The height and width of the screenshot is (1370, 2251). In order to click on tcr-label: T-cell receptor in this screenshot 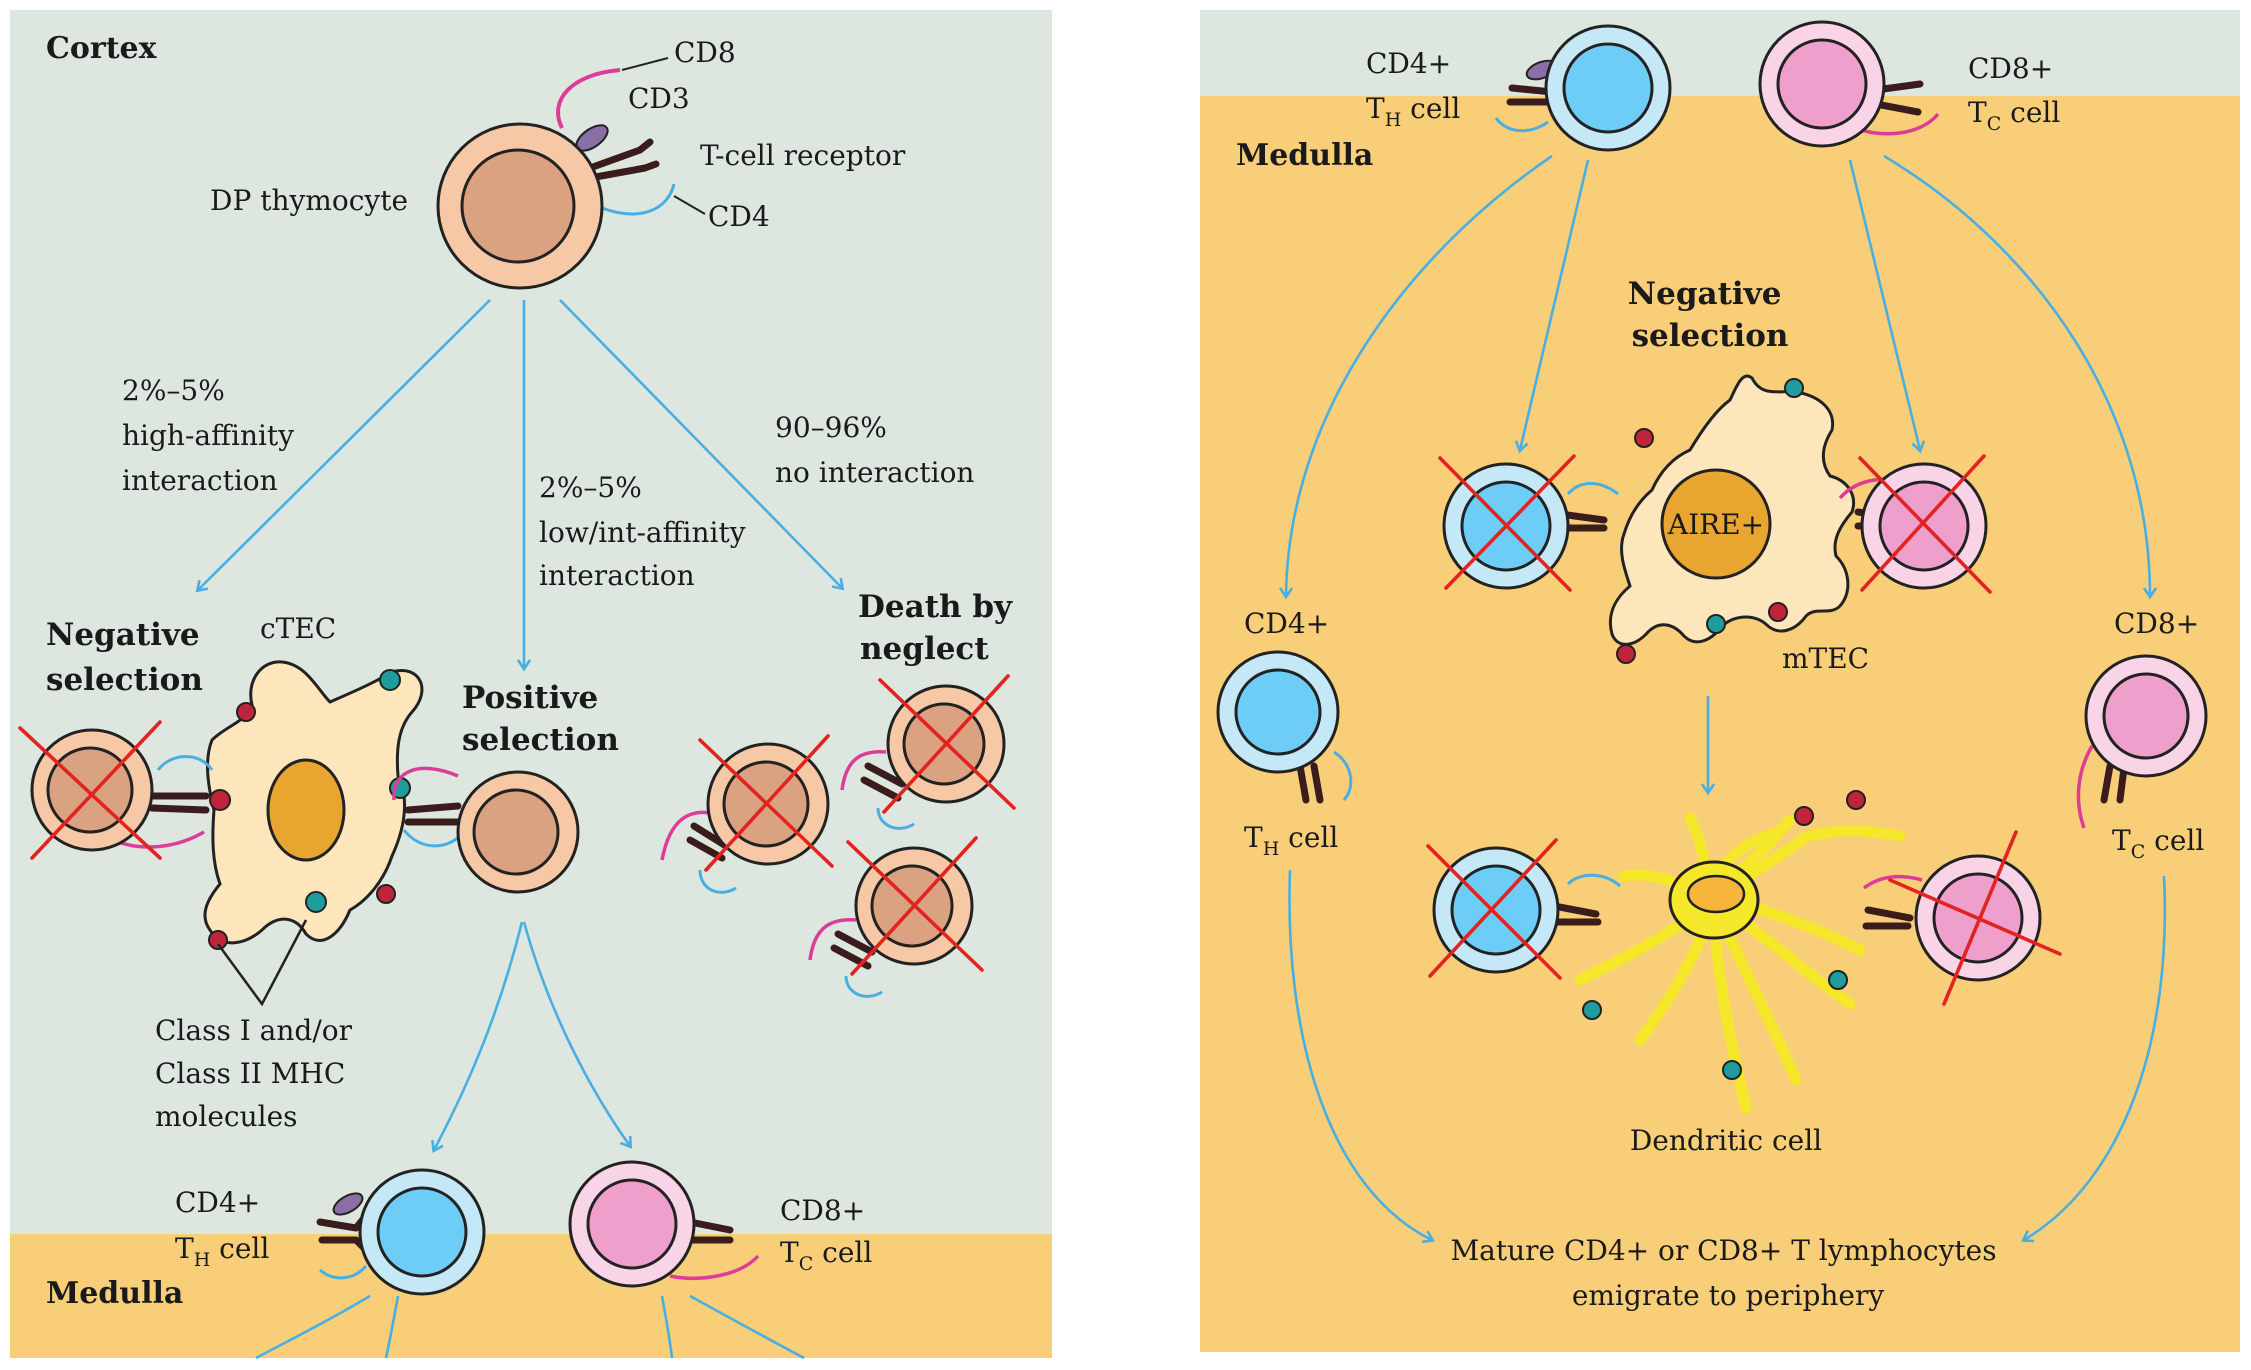, I will do `click(803, 155)`.